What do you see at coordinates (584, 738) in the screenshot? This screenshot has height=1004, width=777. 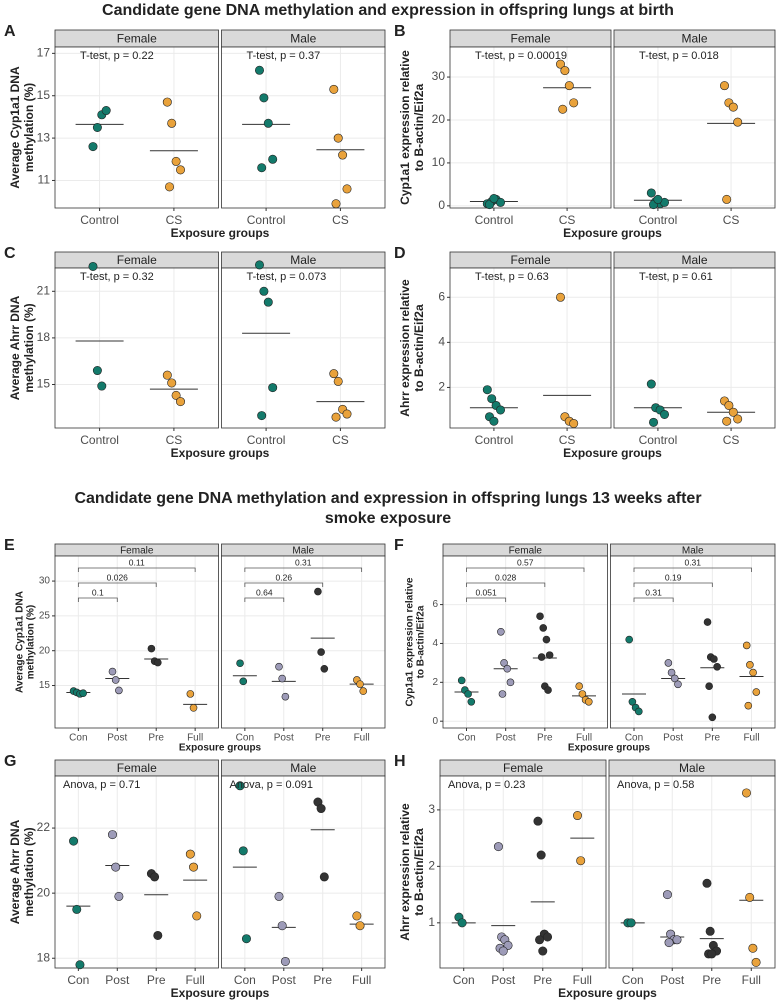 I see `x-tick-label: Full` at bounding box center [584, 738].